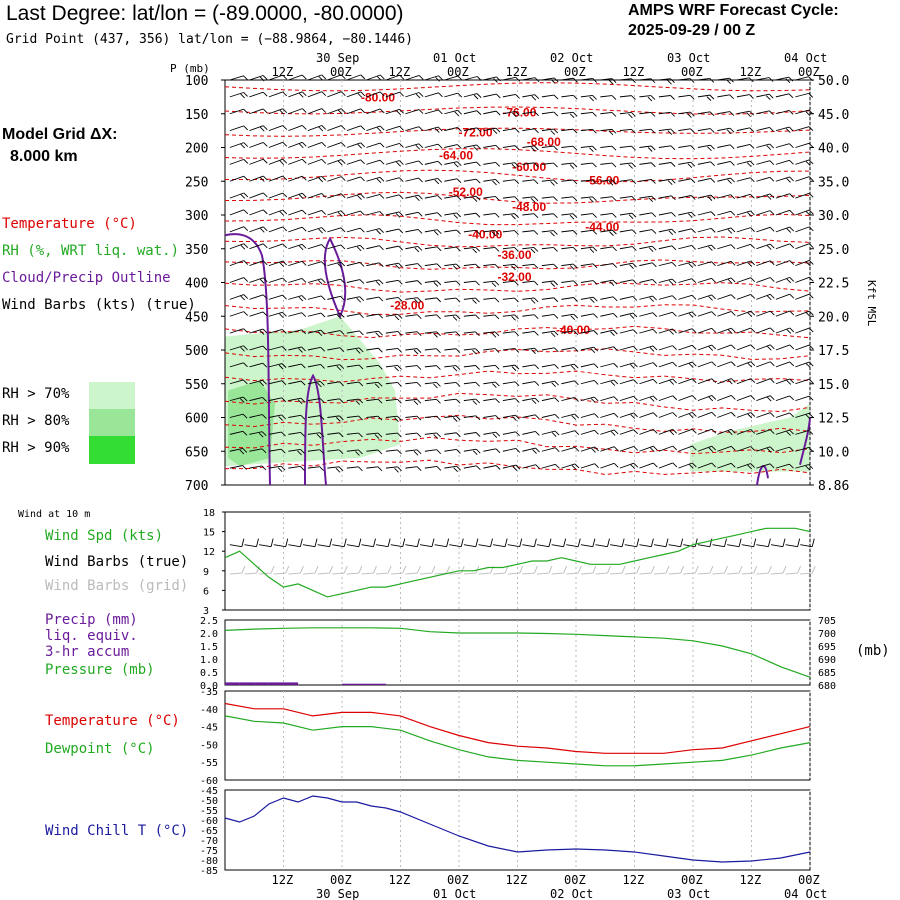  Describe the element at coordinates (209, 861) in the screenshot. I see `wind-chill-tick-label: -80` at that location.